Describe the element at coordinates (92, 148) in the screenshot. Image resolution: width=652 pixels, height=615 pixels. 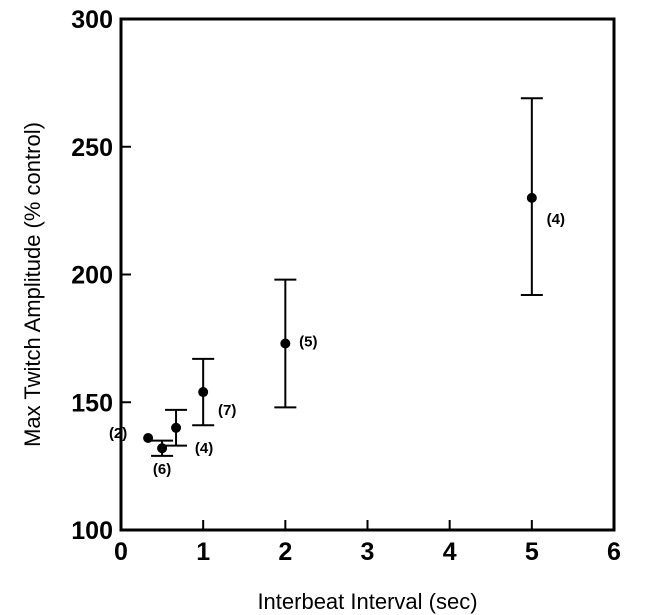
I see `y-tick-label: 250` at that location.